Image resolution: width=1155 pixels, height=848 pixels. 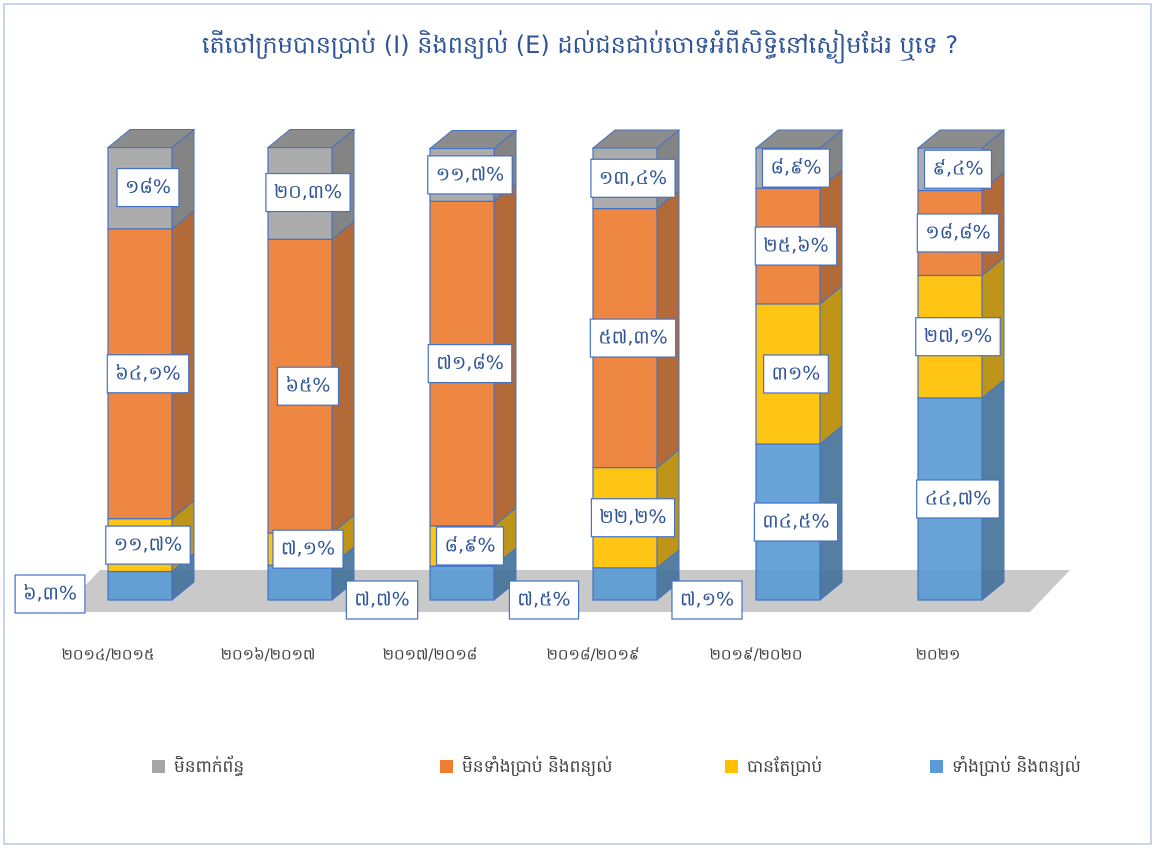 I want to click on data-label: ៦,៣%, so click(x=50, y=594).